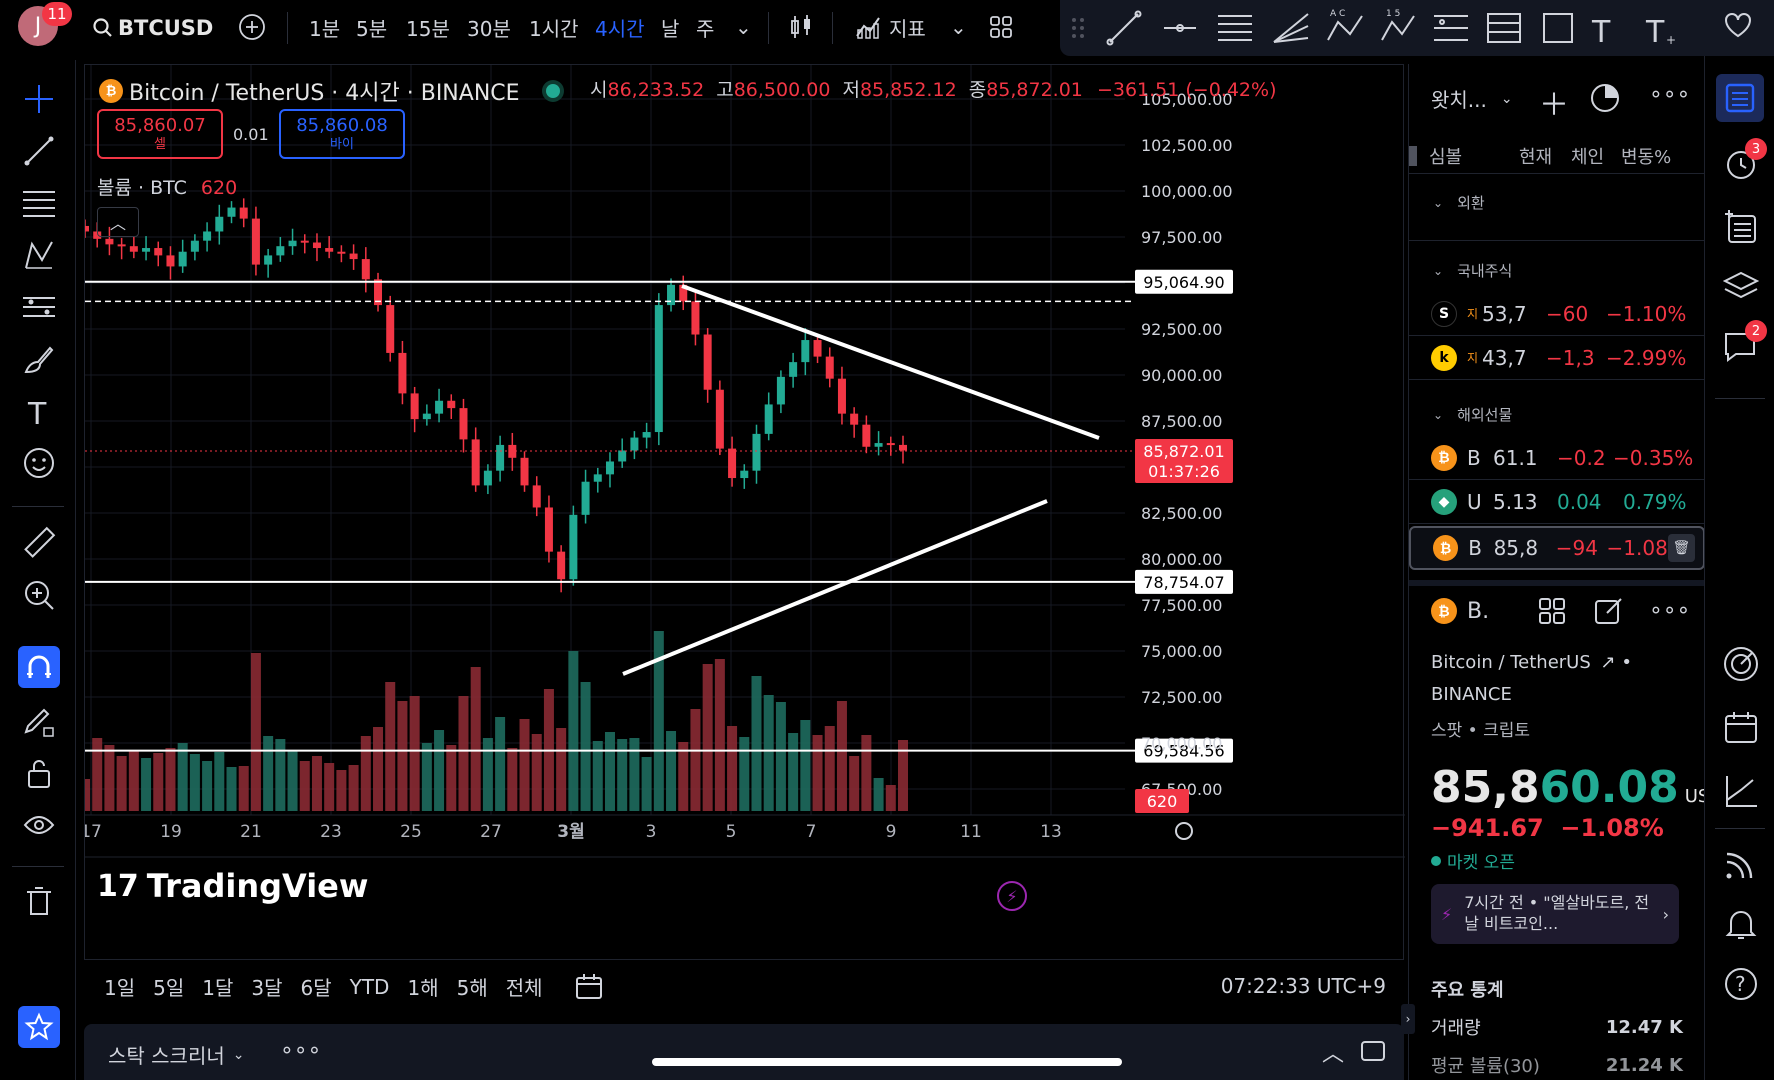  What do you see at coordinates (1608, 613) in the screenshot?
I see `notes-button` at bounding box center [1608, 613].